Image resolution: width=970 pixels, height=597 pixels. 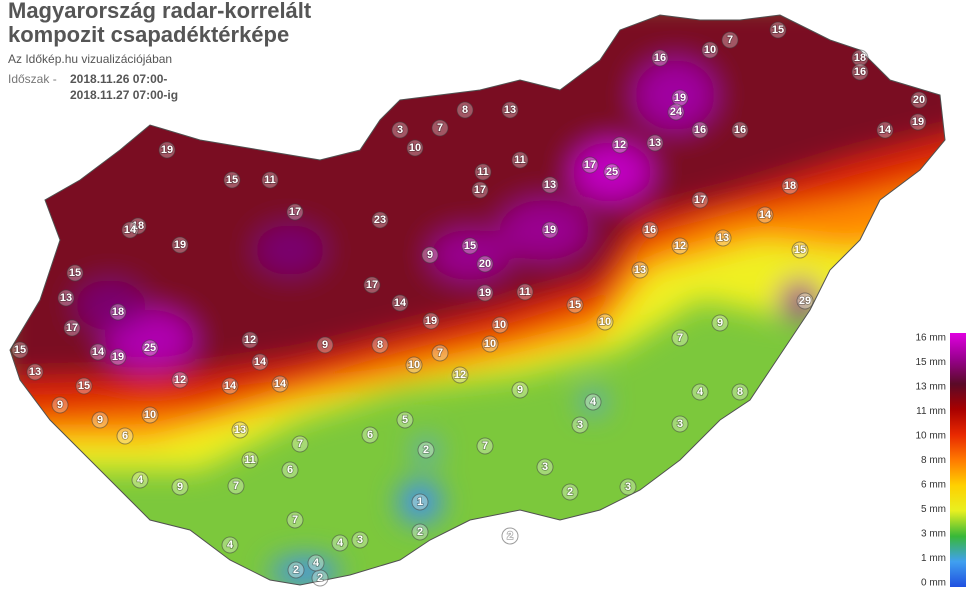 I want to click on period-start: 2018.11.26 07:00-, so click(x=118, y=79).